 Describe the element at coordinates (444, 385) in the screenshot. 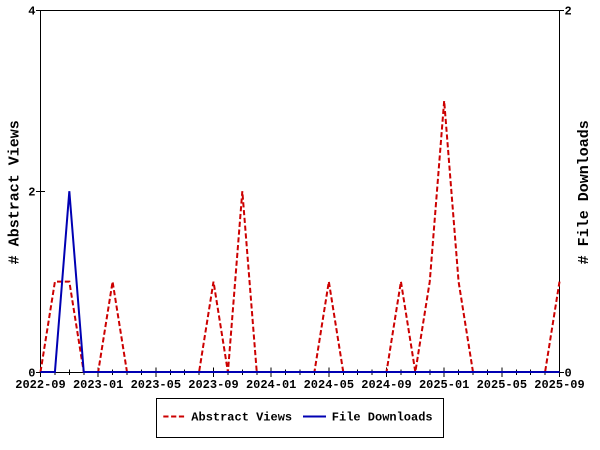

I see `svg-text: 2025-01` at that location.